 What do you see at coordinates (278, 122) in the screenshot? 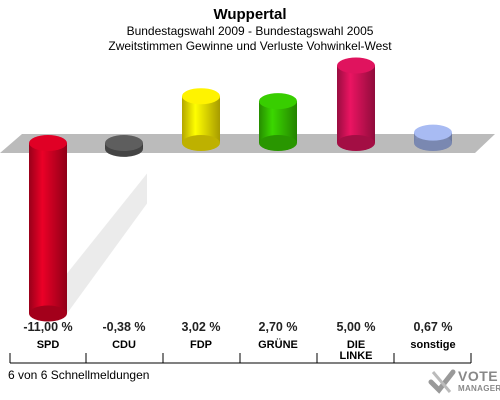
I see `bar-grüne` at bounding box center [278, 122].